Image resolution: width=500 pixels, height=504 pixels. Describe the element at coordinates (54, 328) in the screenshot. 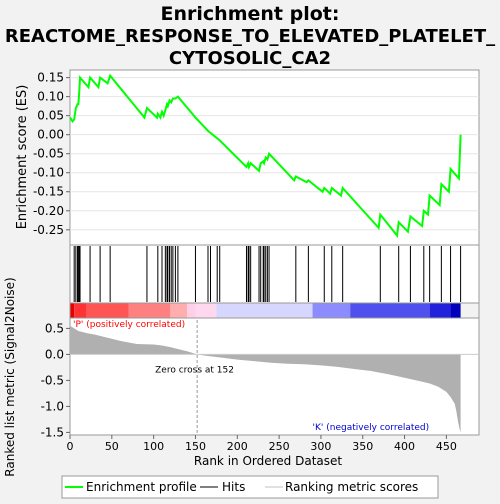

I see `metric-tick-label: 0.5` at that location.